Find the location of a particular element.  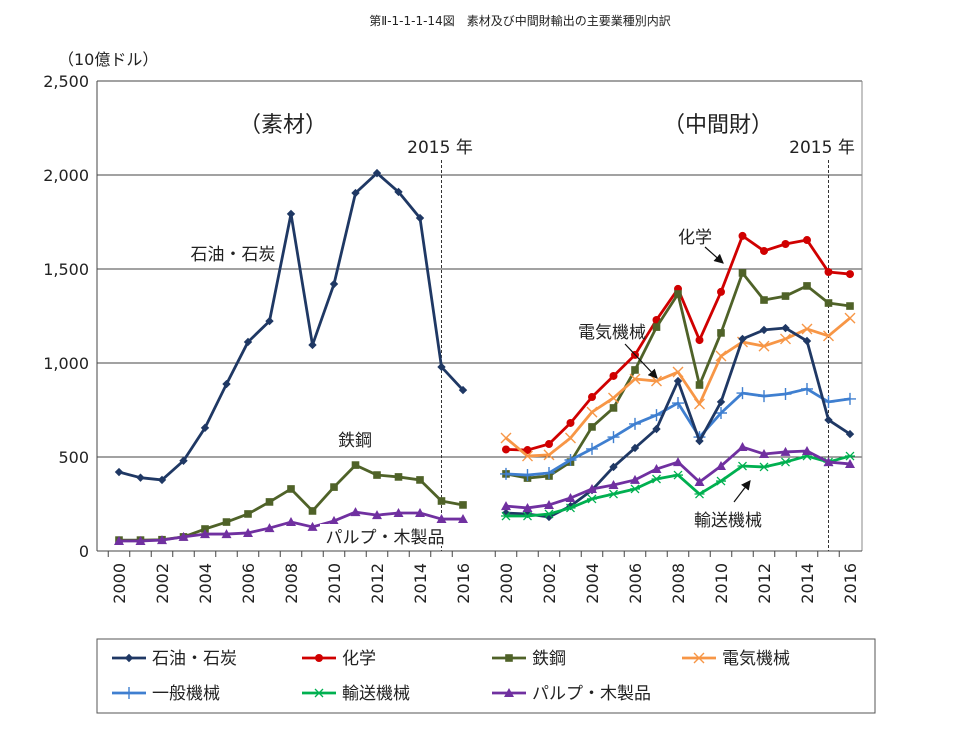

year-marker-label-left: 2015 年 is located at coordinates (440, 148).